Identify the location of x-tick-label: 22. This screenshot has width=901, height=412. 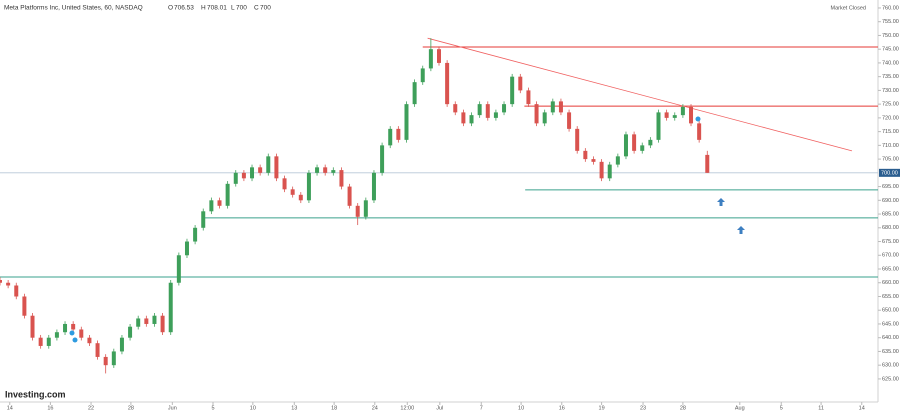
(91, 408).